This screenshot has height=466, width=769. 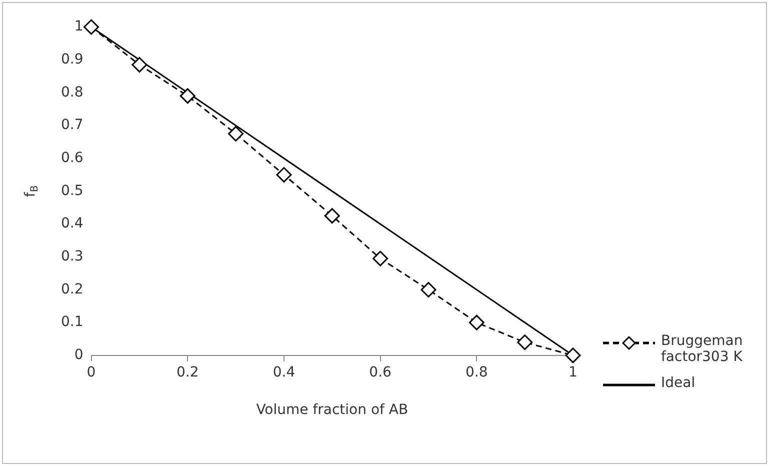 I want to click on y-tick-label: 0.4, so click(x=72, y=224).